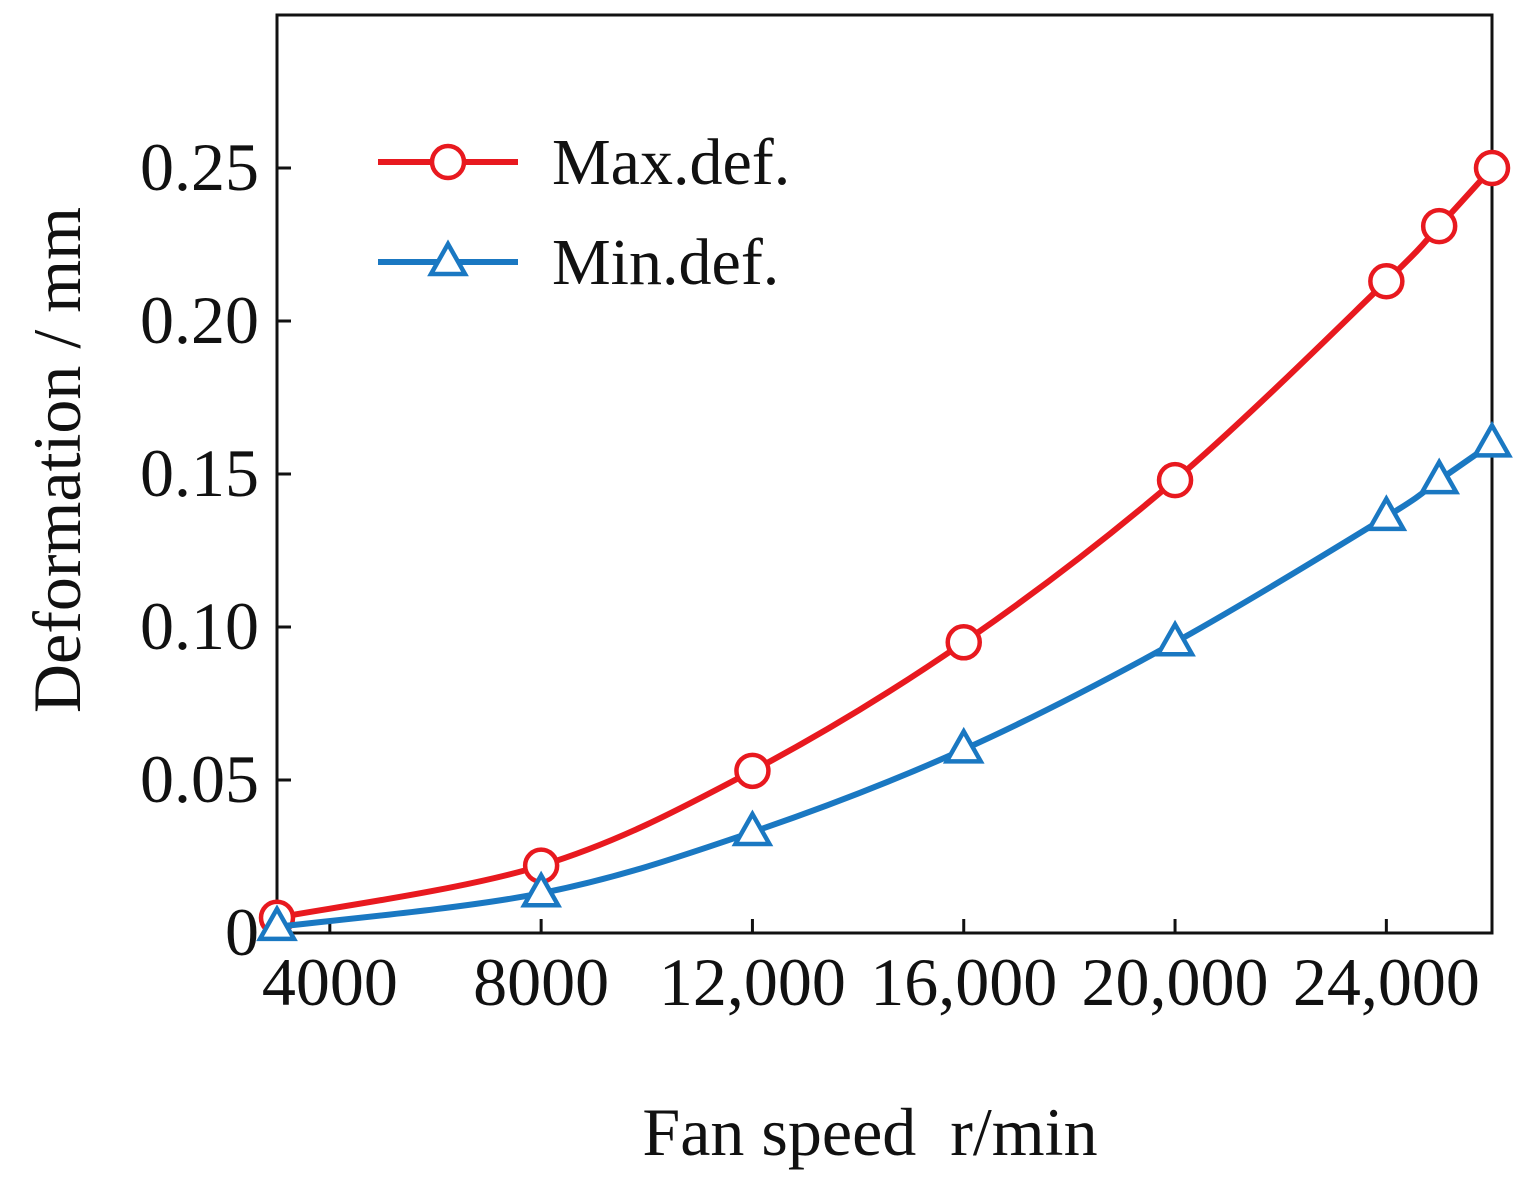 The width and height of the screenshot is (1530, 1203). What do you see at coordinates (199, 473) in the screenshot?
I see `y-tick-label: 0.15` at bounding box center [199, 473].